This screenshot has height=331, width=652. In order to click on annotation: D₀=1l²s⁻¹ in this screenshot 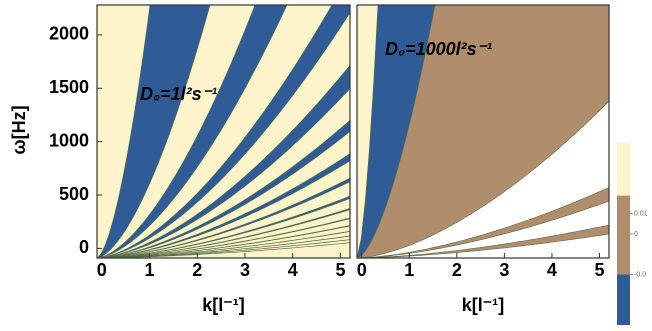, I will do `click(178, 94)`.